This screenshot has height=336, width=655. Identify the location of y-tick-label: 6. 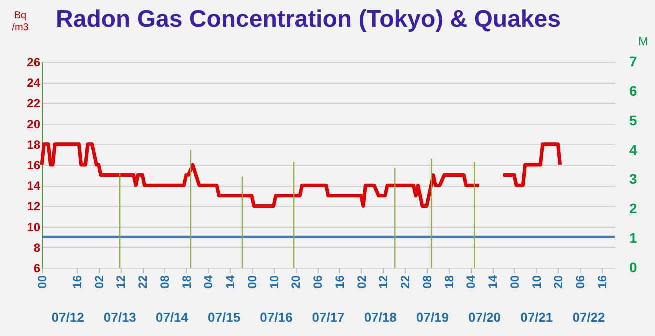
(37, 269).